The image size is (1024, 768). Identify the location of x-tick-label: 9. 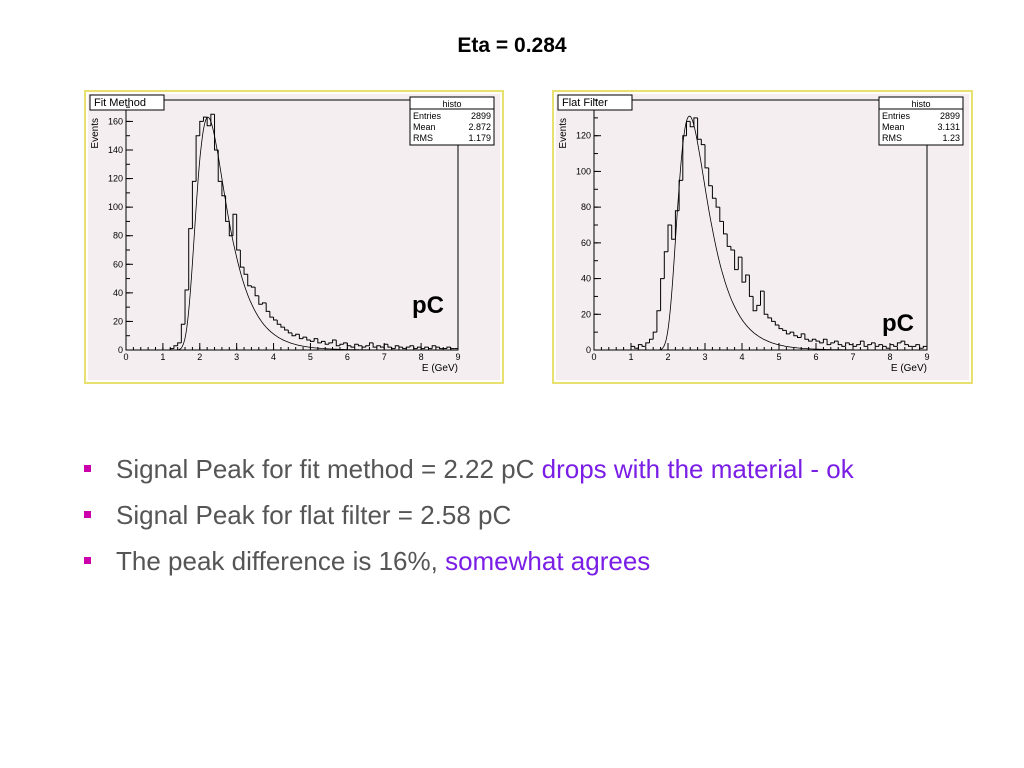
(457, 357).